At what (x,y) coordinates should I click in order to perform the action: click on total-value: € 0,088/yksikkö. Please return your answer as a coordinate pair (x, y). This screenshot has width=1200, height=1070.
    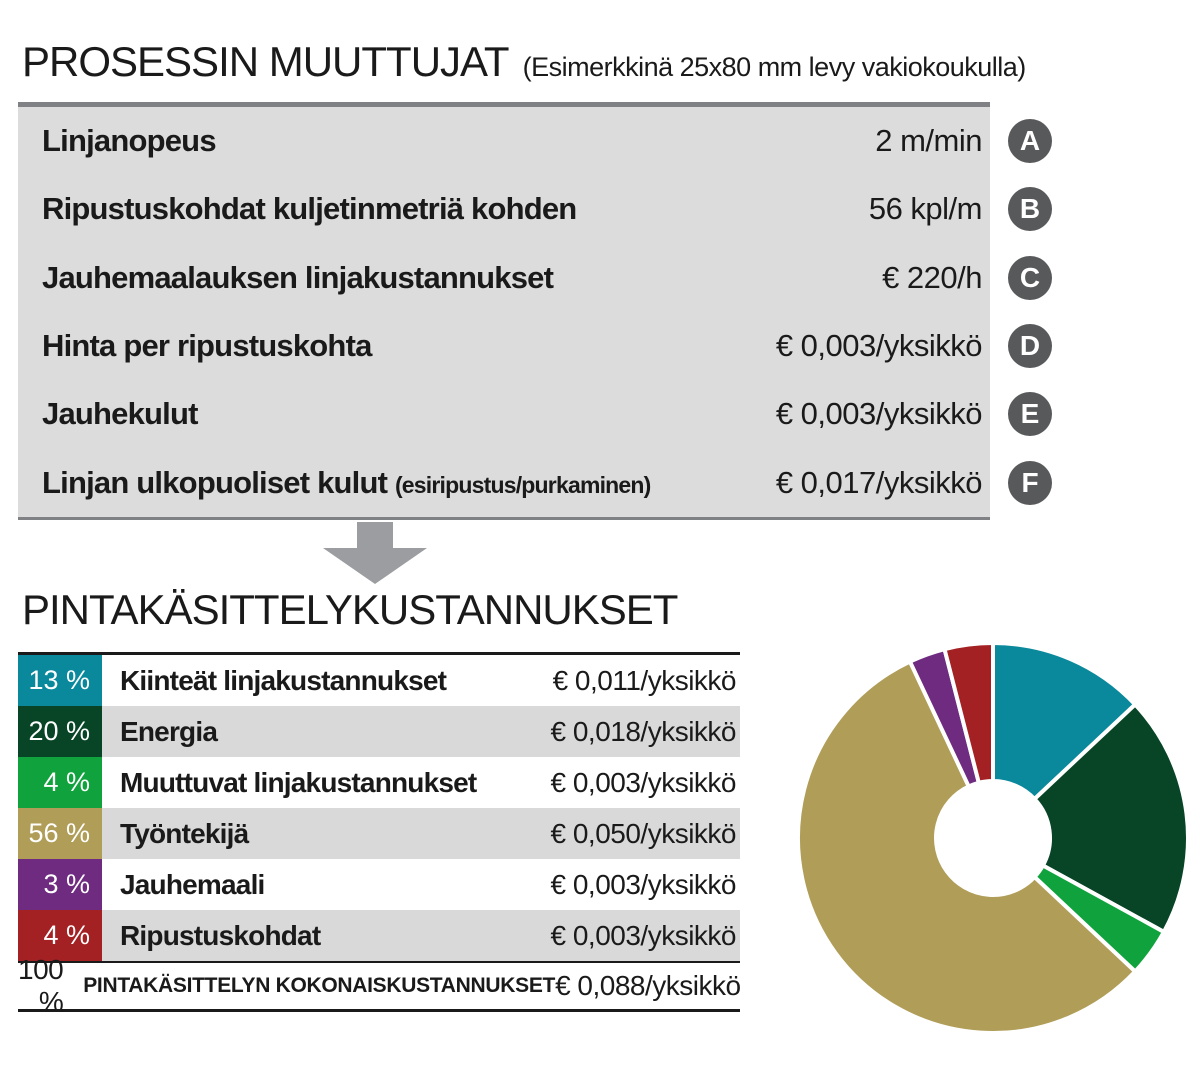
    Looking at the image, I should click on (648, 985).